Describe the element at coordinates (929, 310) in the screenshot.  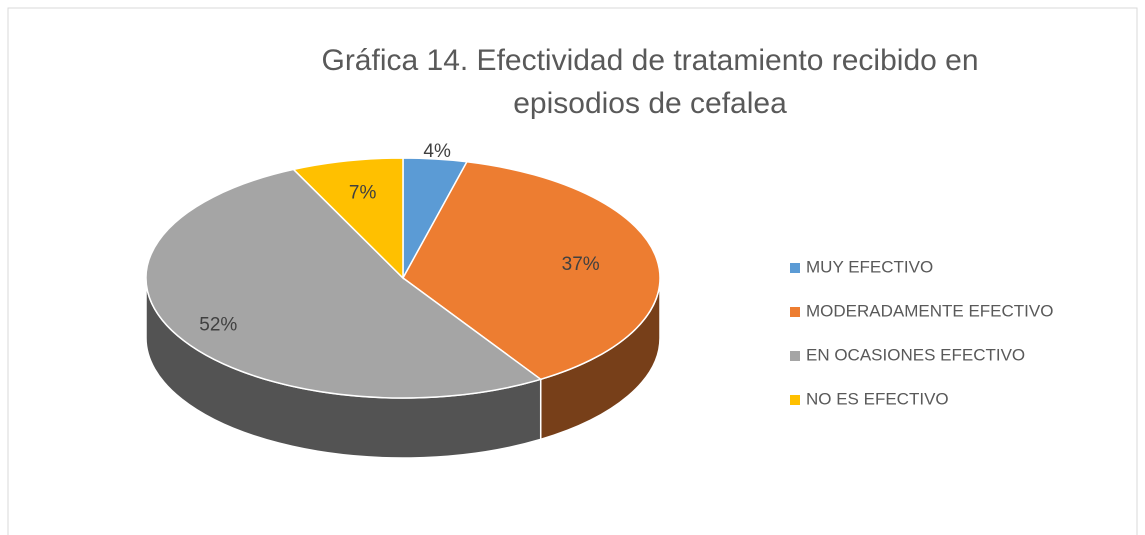
I see `legend-label: MODERADAMENTE EFECTIVO` at that location.